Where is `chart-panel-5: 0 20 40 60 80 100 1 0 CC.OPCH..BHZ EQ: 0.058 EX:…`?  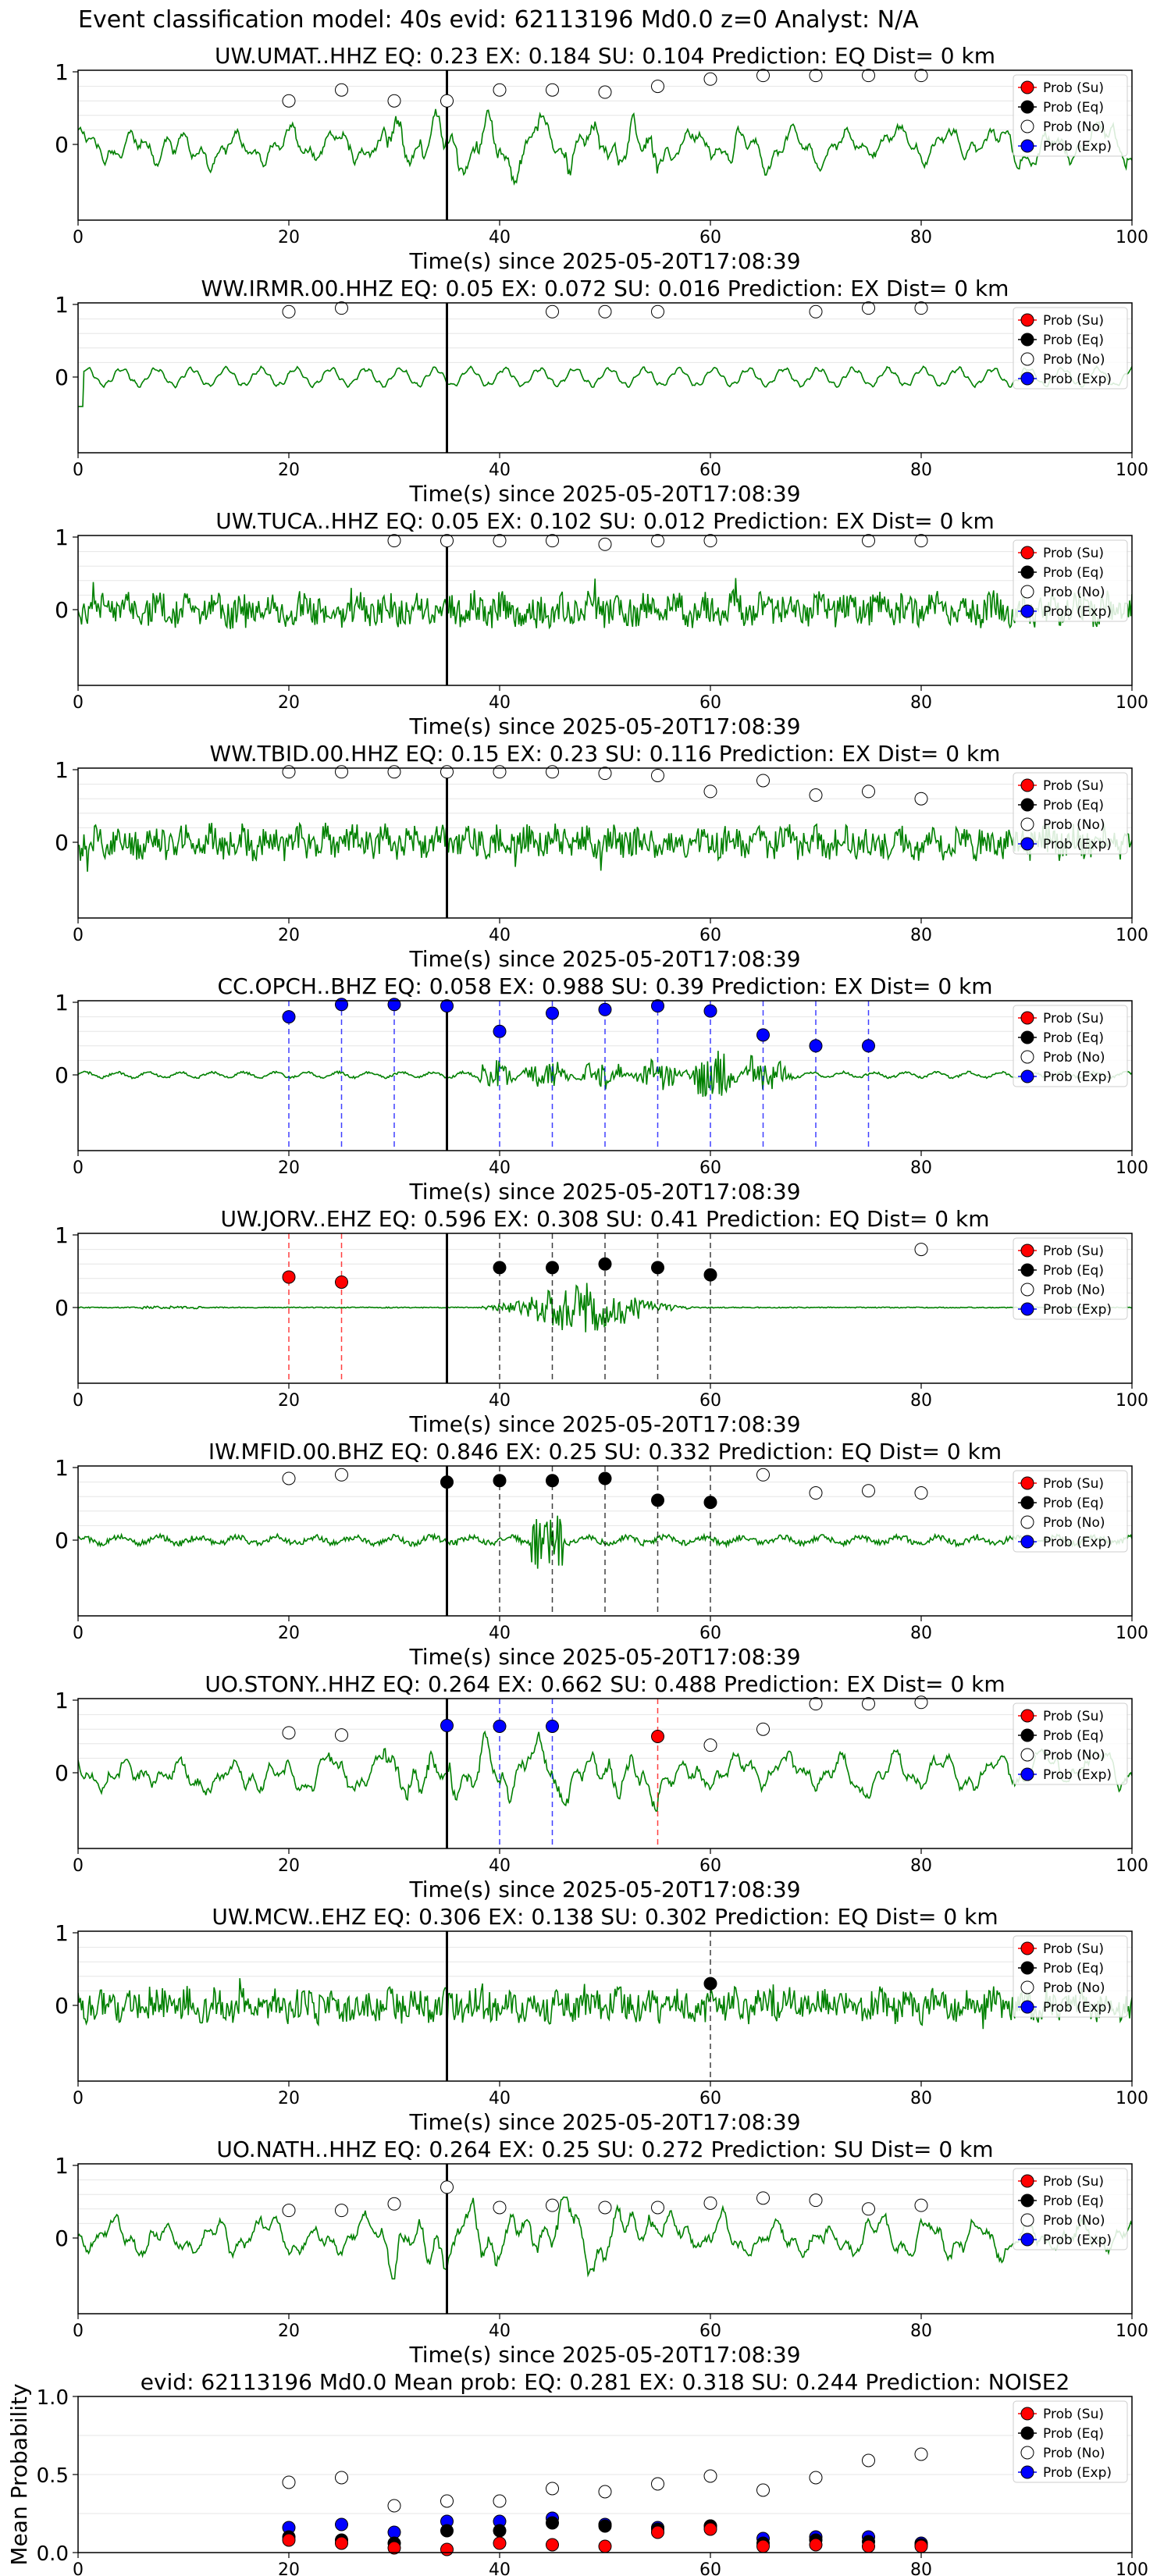
chart-panel-5: 0 20 40 60 80 100 1 0 CC.OPCH..BHZ EQ: 0.058 EX:… is located at coordinates (601, 1088).